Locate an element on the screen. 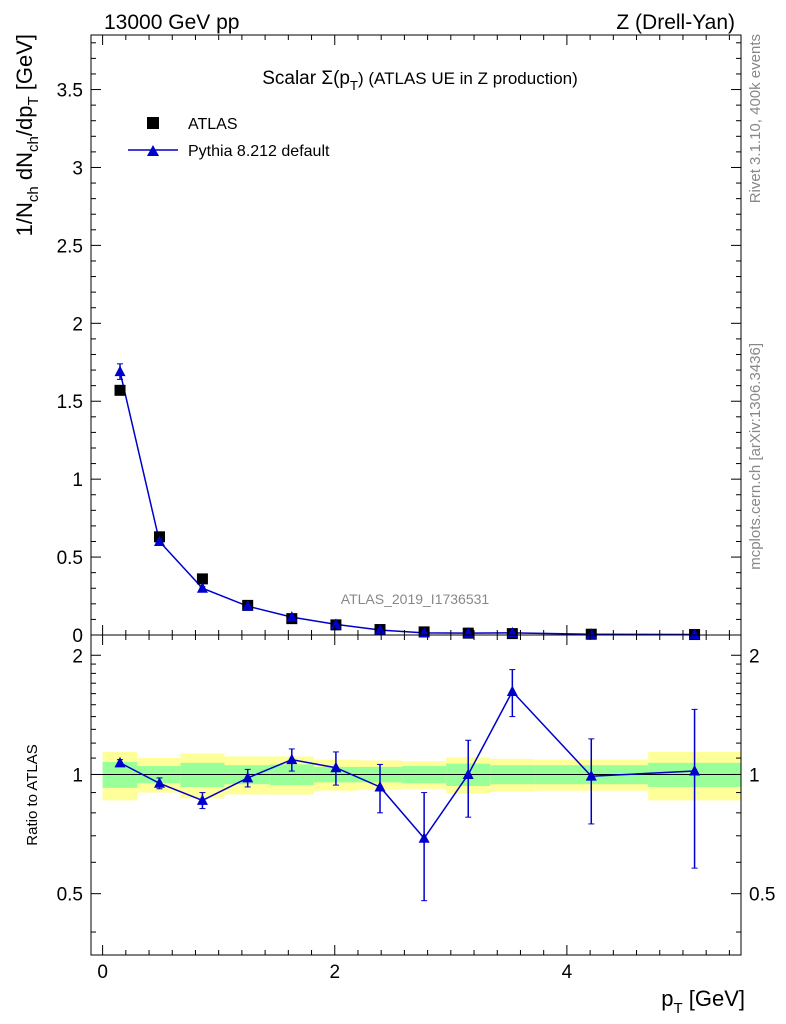  x-tick-label: 2 is located at coordinates (334, 972).